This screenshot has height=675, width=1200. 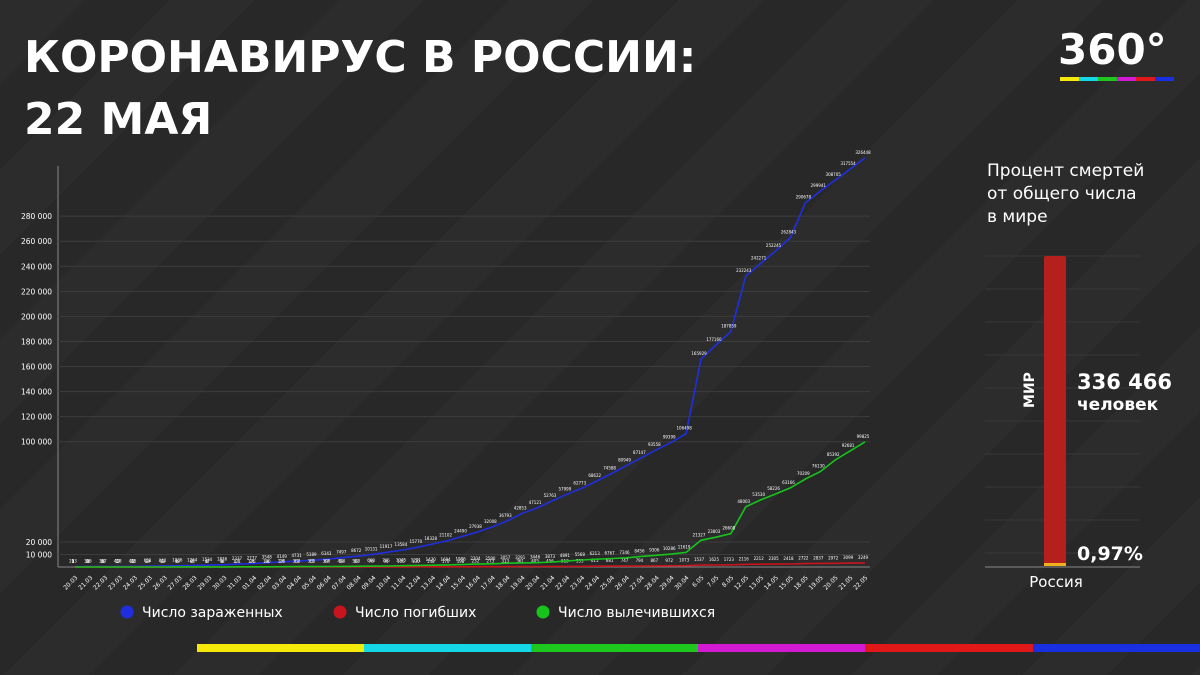 What do you see at coordinates (804, 197) in the screenshot?
I see `data-label: 290678` at bounding box center [804, 197].